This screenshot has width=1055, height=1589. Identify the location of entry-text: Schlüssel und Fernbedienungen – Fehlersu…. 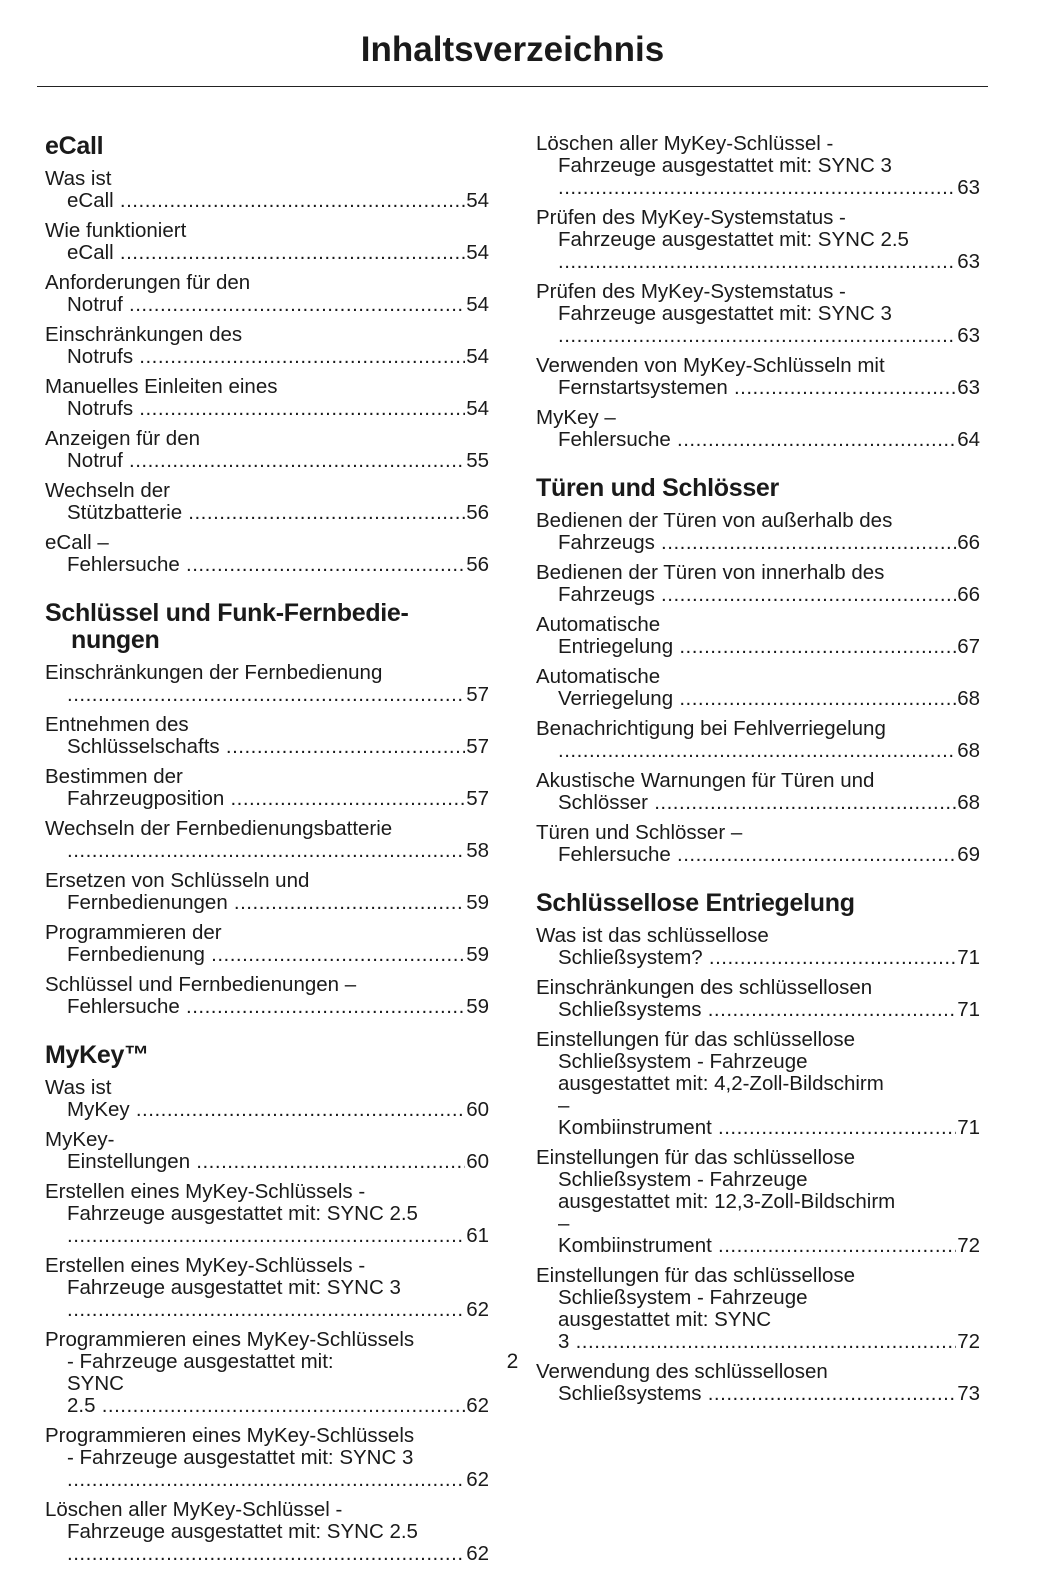
(267, 996).